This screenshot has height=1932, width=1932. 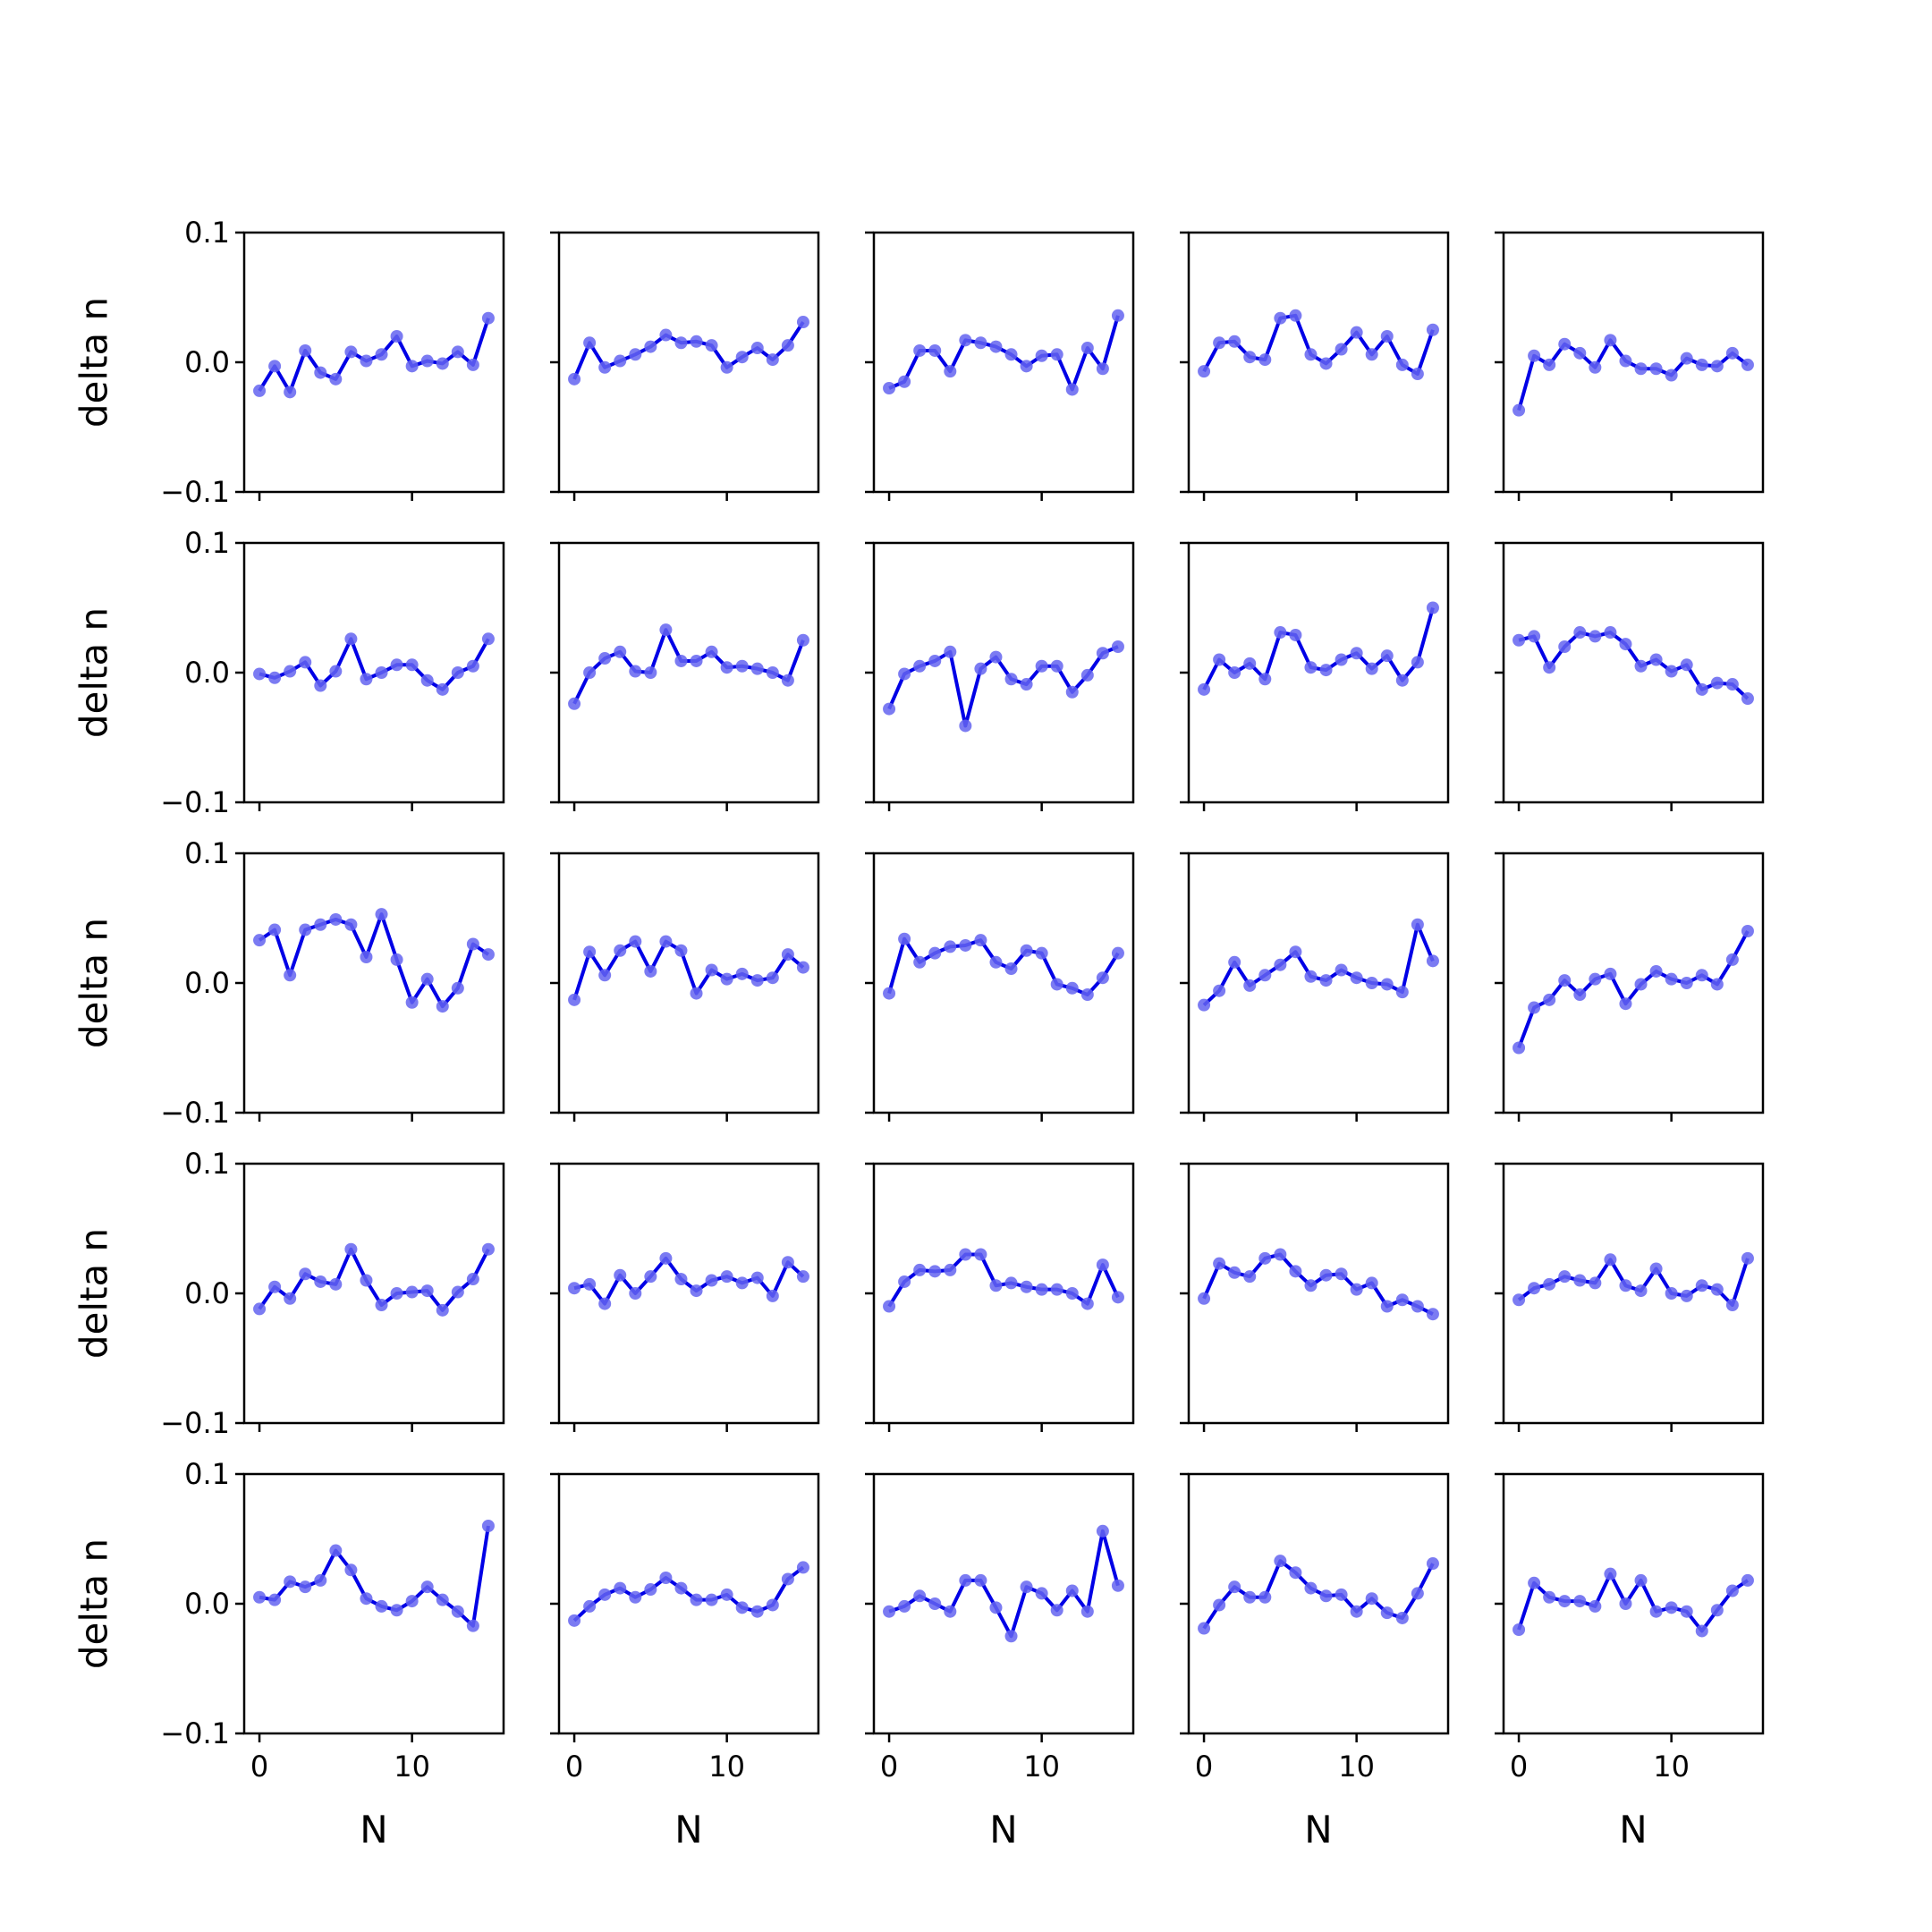 I want to click on y-tick-label: −0.1, so click(x=195, y=1733).